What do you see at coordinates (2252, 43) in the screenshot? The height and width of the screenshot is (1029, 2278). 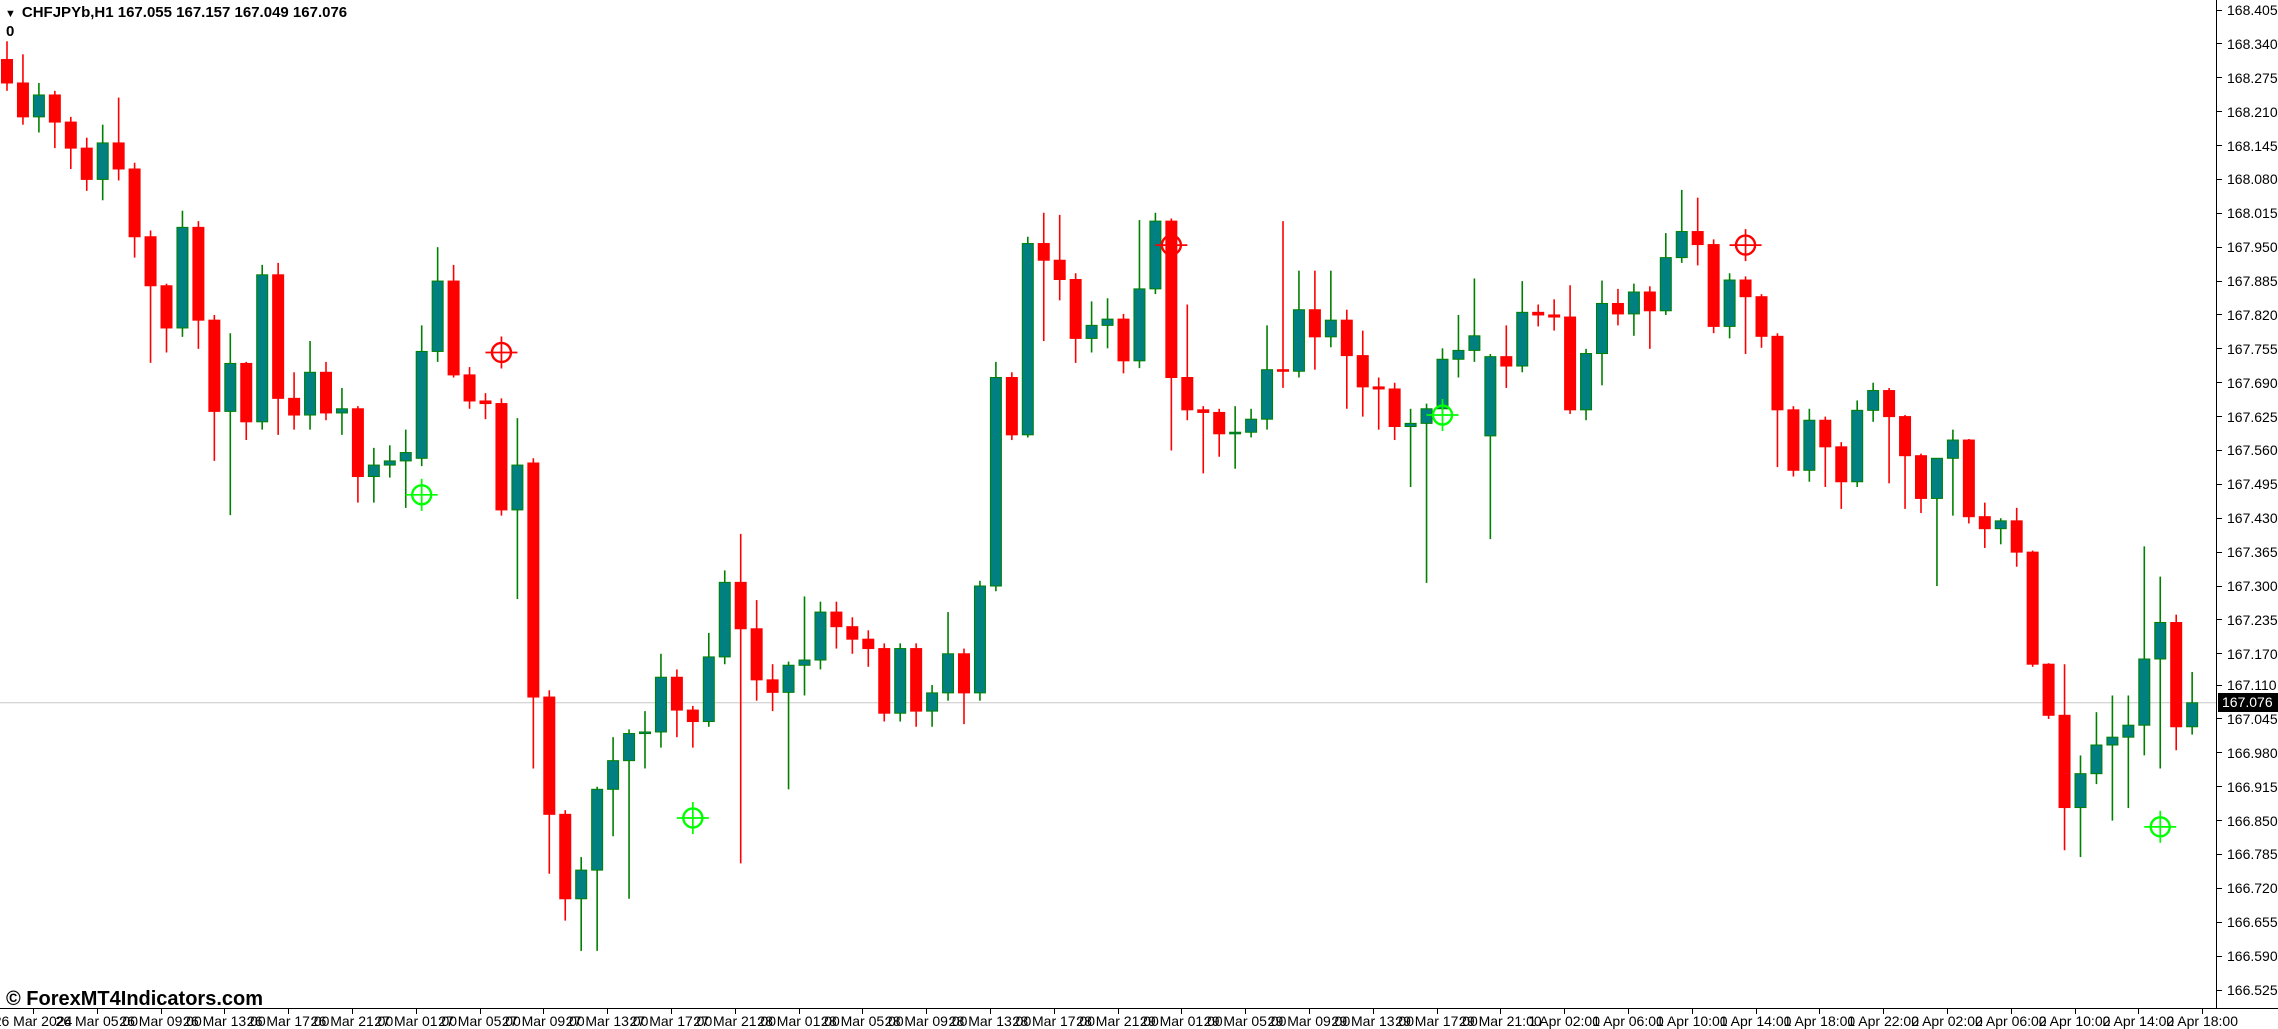 I see `price-axis-label: 168.340` at bounding box center [2252, 43].